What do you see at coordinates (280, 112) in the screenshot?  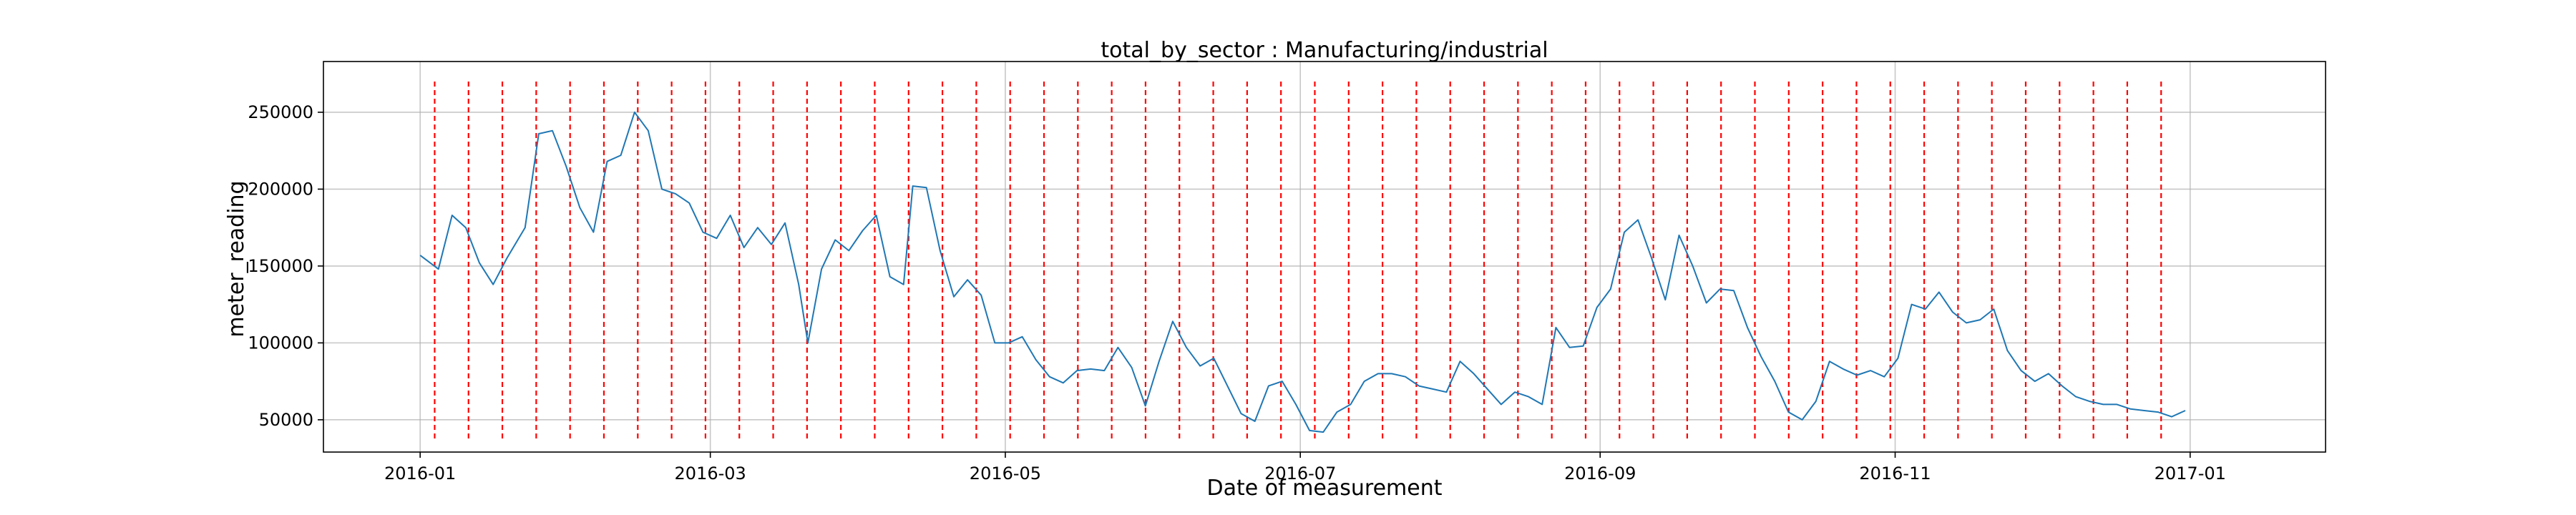 I see `y-tick-label: 250000` at bounding box center [280, 112].